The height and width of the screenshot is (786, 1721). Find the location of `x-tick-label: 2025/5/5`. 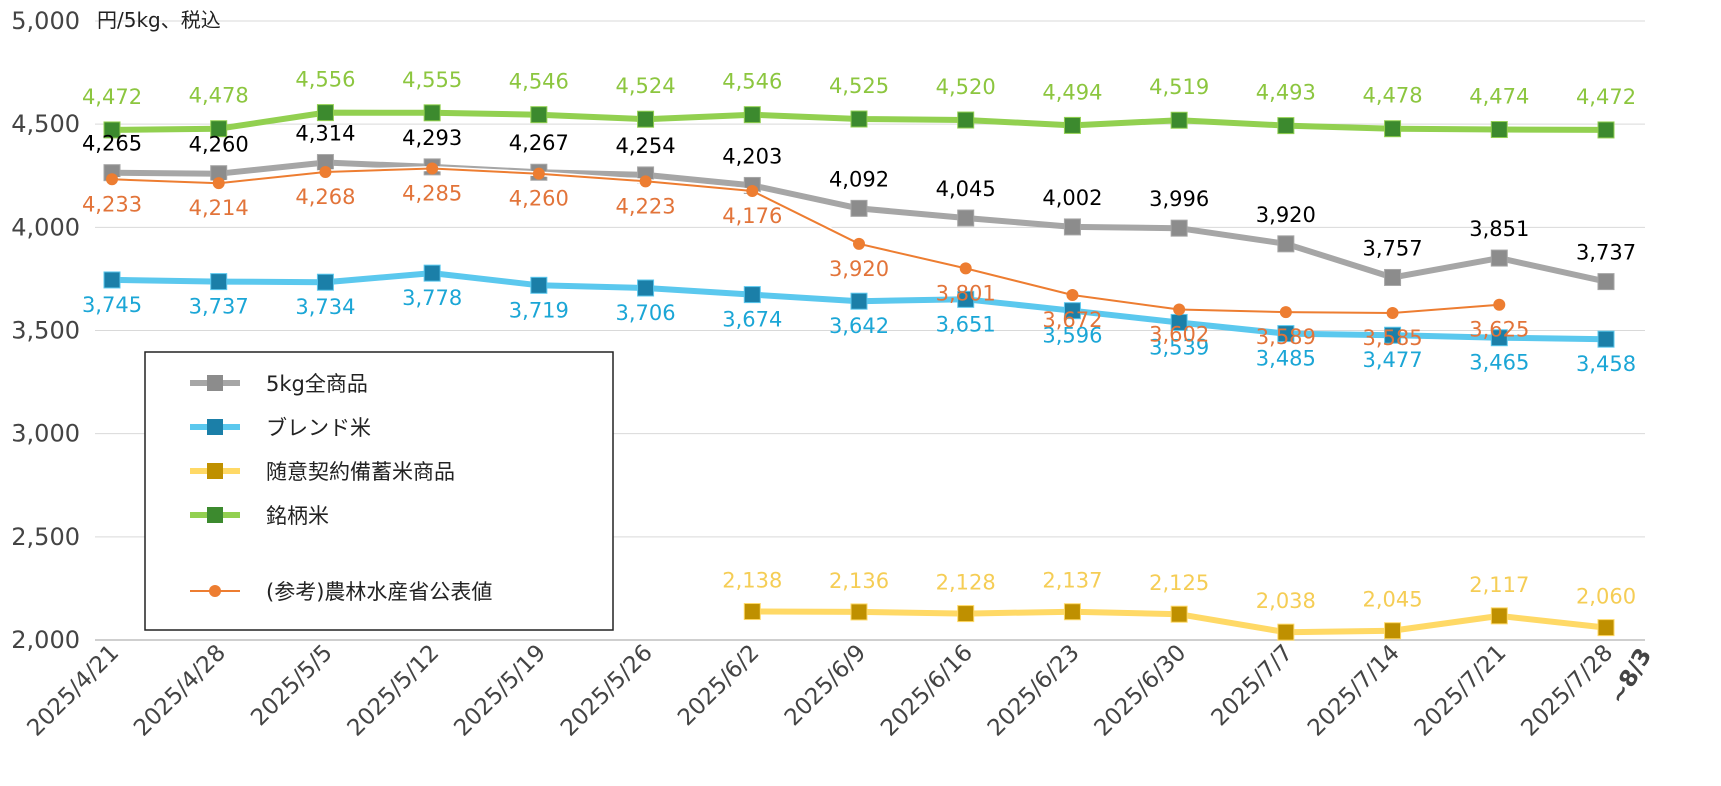

x-tick-label: 2025/5/5 is located at coordinates (291, 685).